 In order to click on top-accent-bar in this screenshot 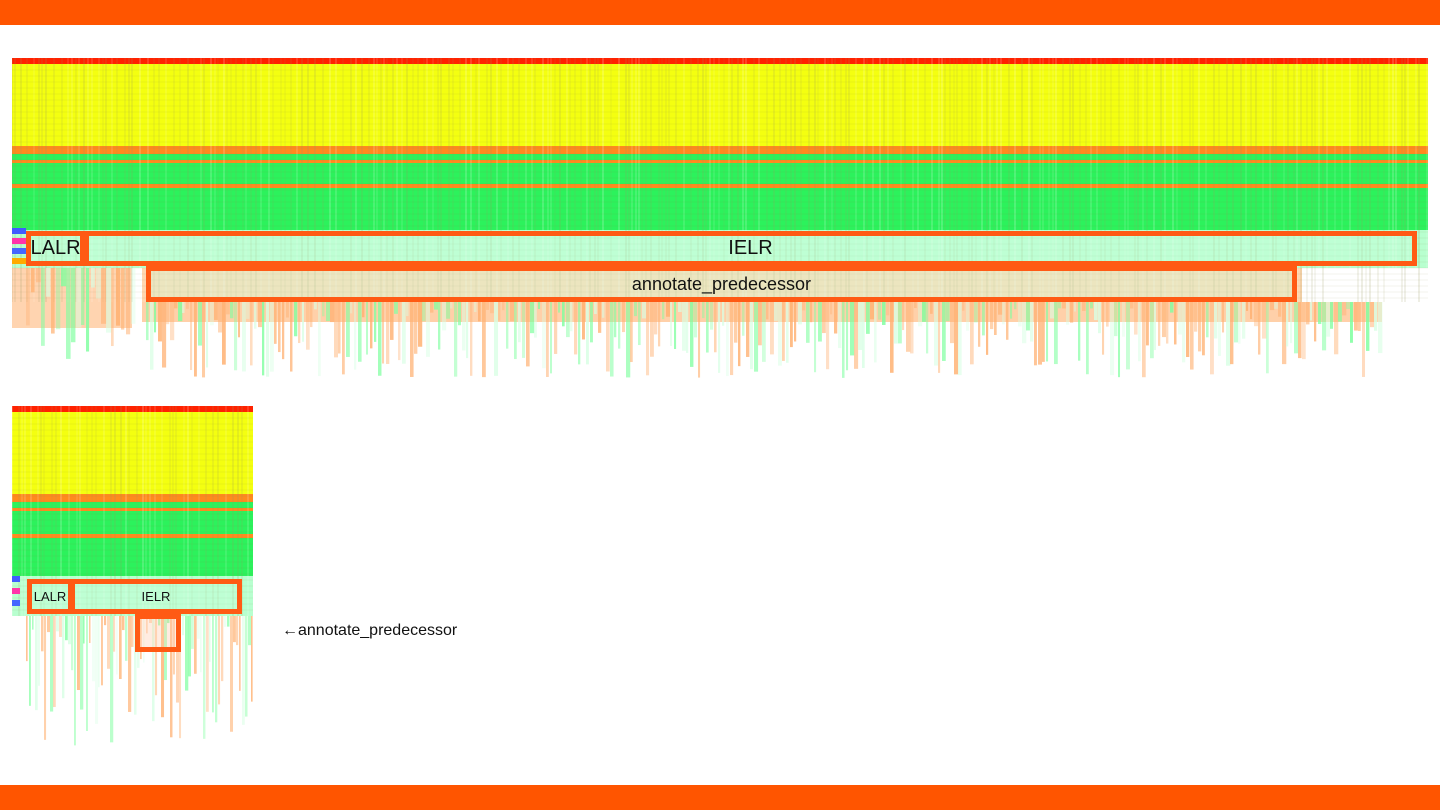, I will do `click(720, 12)`.